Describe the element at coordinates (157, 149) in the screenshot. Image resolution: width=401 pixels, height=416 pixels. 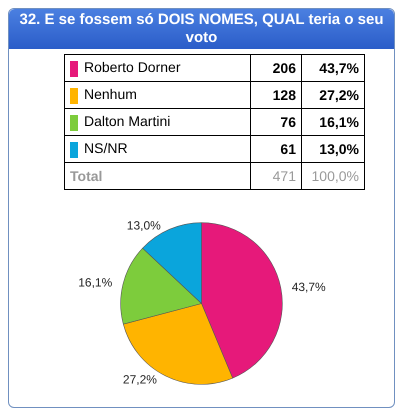
I see `legend-label: NS/NR` at that location.